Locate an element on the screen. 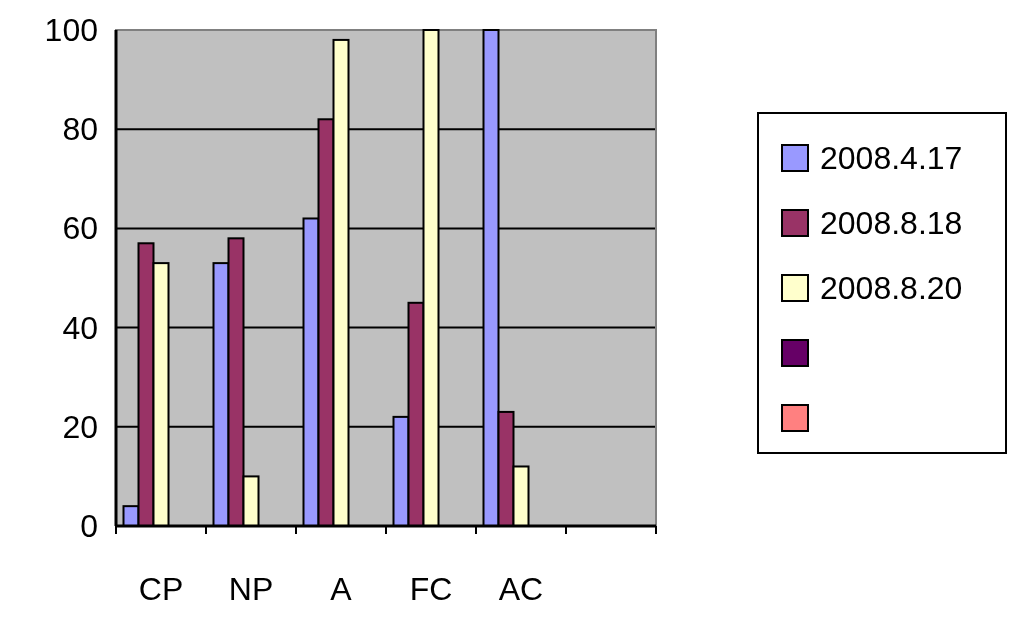  y-tick-label: 100 is located at coordinates (71, 30).